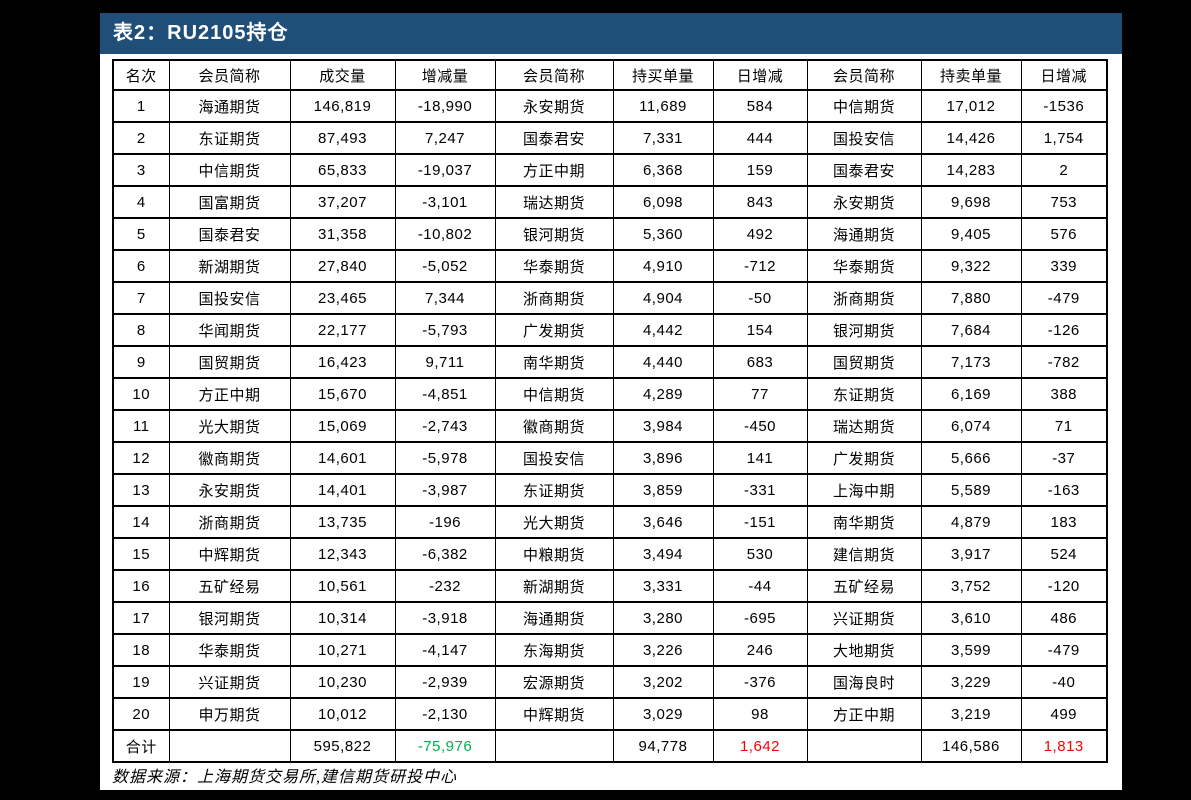  Describe the element at coordinates (554, 522) in the screenshot. I see `table-cell: 光大期货` at that location.